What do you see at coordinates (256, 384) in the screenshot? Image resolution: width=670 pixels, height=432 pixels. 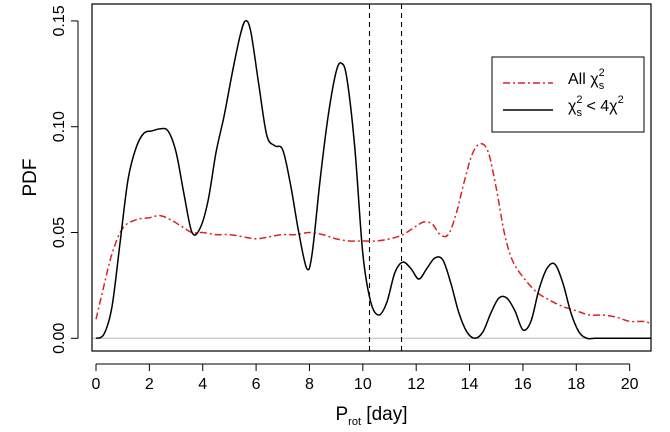 I see `x-tick-label-3: 6` at bounding box center [256, 384].